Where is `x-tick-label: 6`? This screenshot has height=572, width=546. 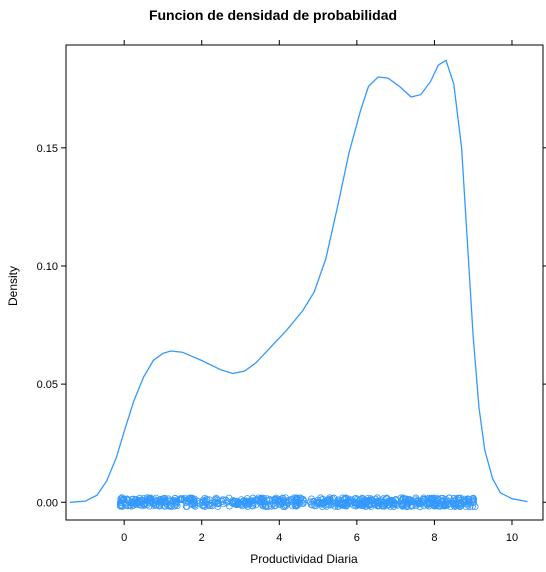 x-tick-label: 6 is located at coordinates (357, 538).